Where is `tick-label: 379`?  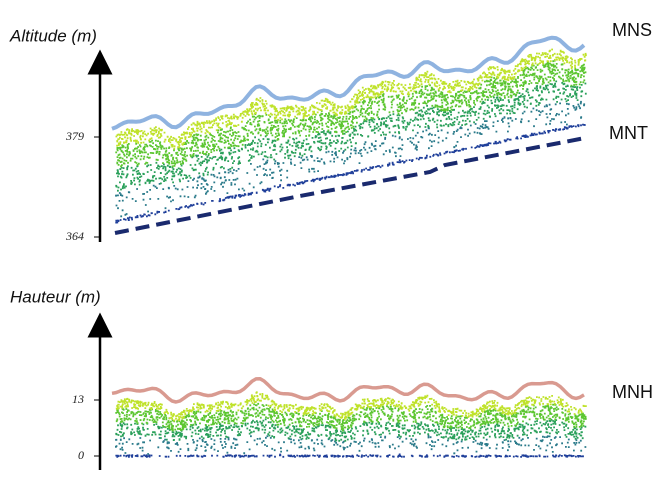 tick-label: 379 is located at coordinates (74, 136).